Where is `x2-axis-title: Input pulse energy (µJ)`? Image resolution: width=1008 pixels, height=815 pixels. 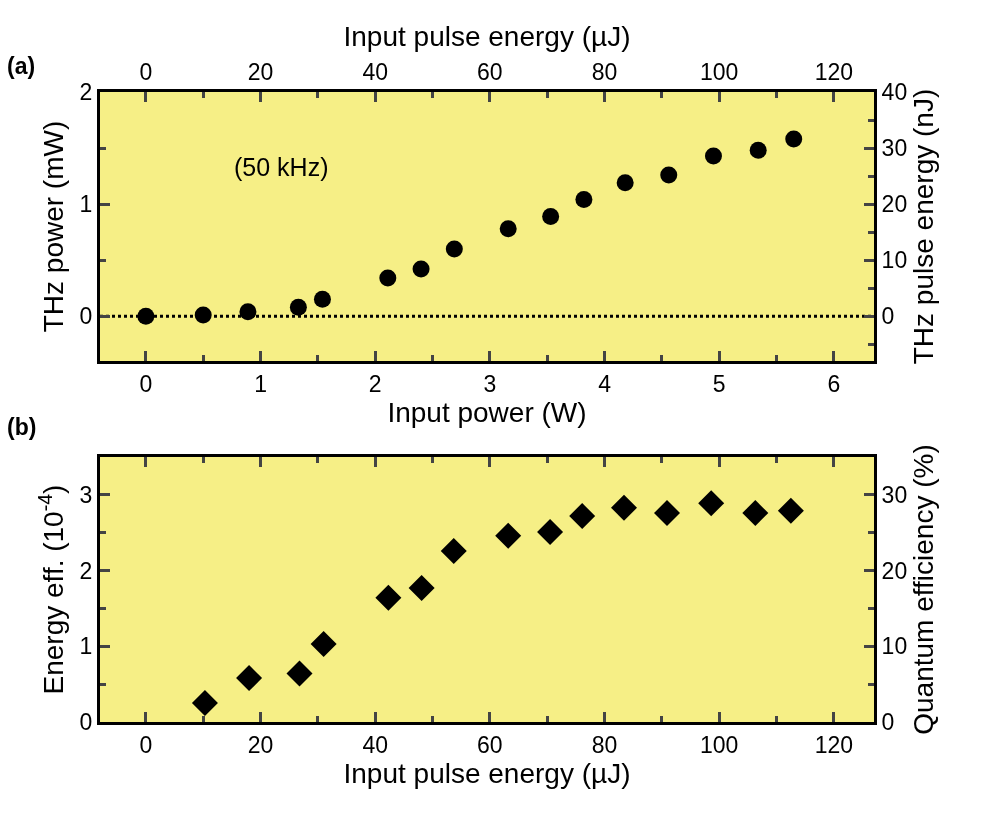
x2-axis-title: Input pulse energy (µJ) is located at coordinates (487, 37).